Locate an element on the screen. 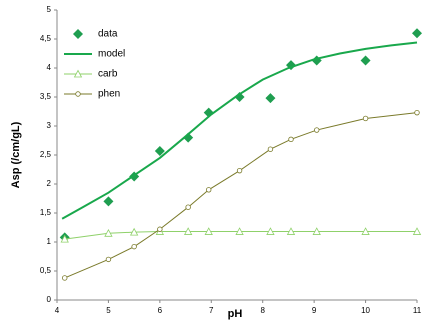  y-tick-label: 1,5 is located at coordinates (46, 212).